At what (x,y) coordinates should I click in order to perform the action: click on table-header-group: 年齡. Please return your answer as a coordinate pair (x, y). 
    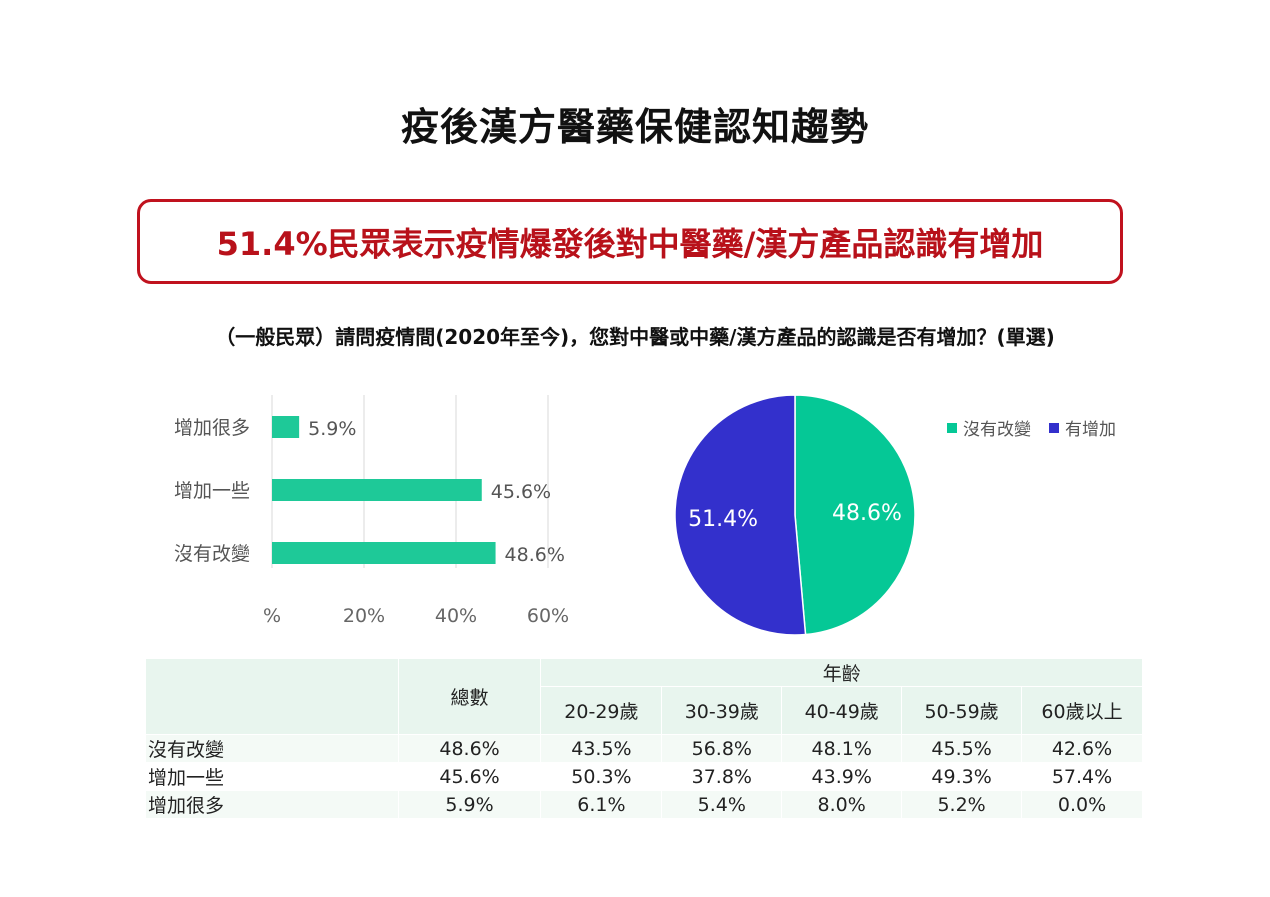
    Looking at the image, I should click on (841, 672).